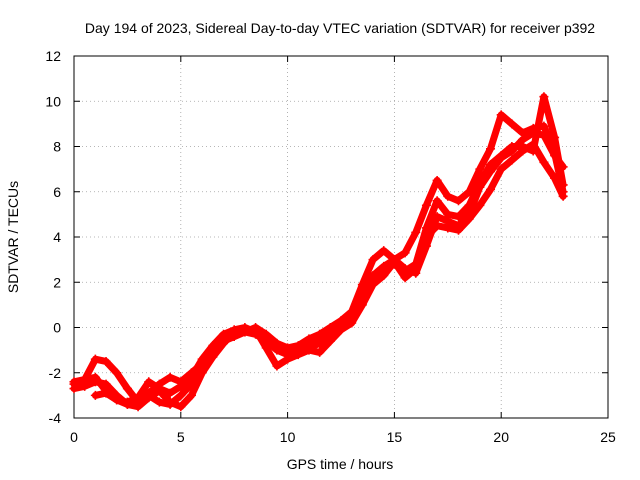  Describe the element at coordinates (55, 418) in the screenshot. I see `y-tick-label: -4` at that location.